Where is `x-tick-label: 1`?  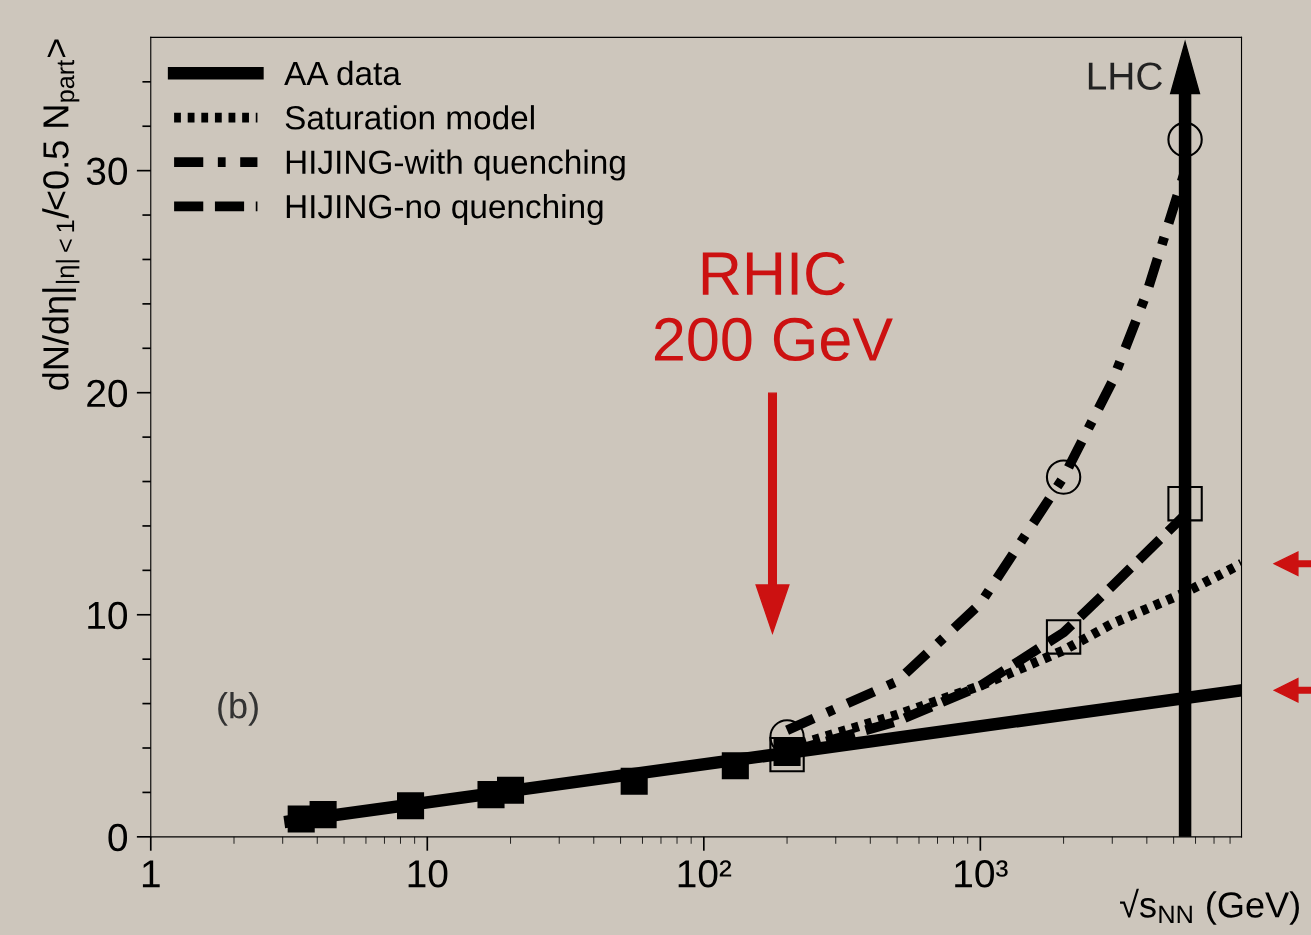 x-tick-label: 1 is located at coordinates (151, 874).